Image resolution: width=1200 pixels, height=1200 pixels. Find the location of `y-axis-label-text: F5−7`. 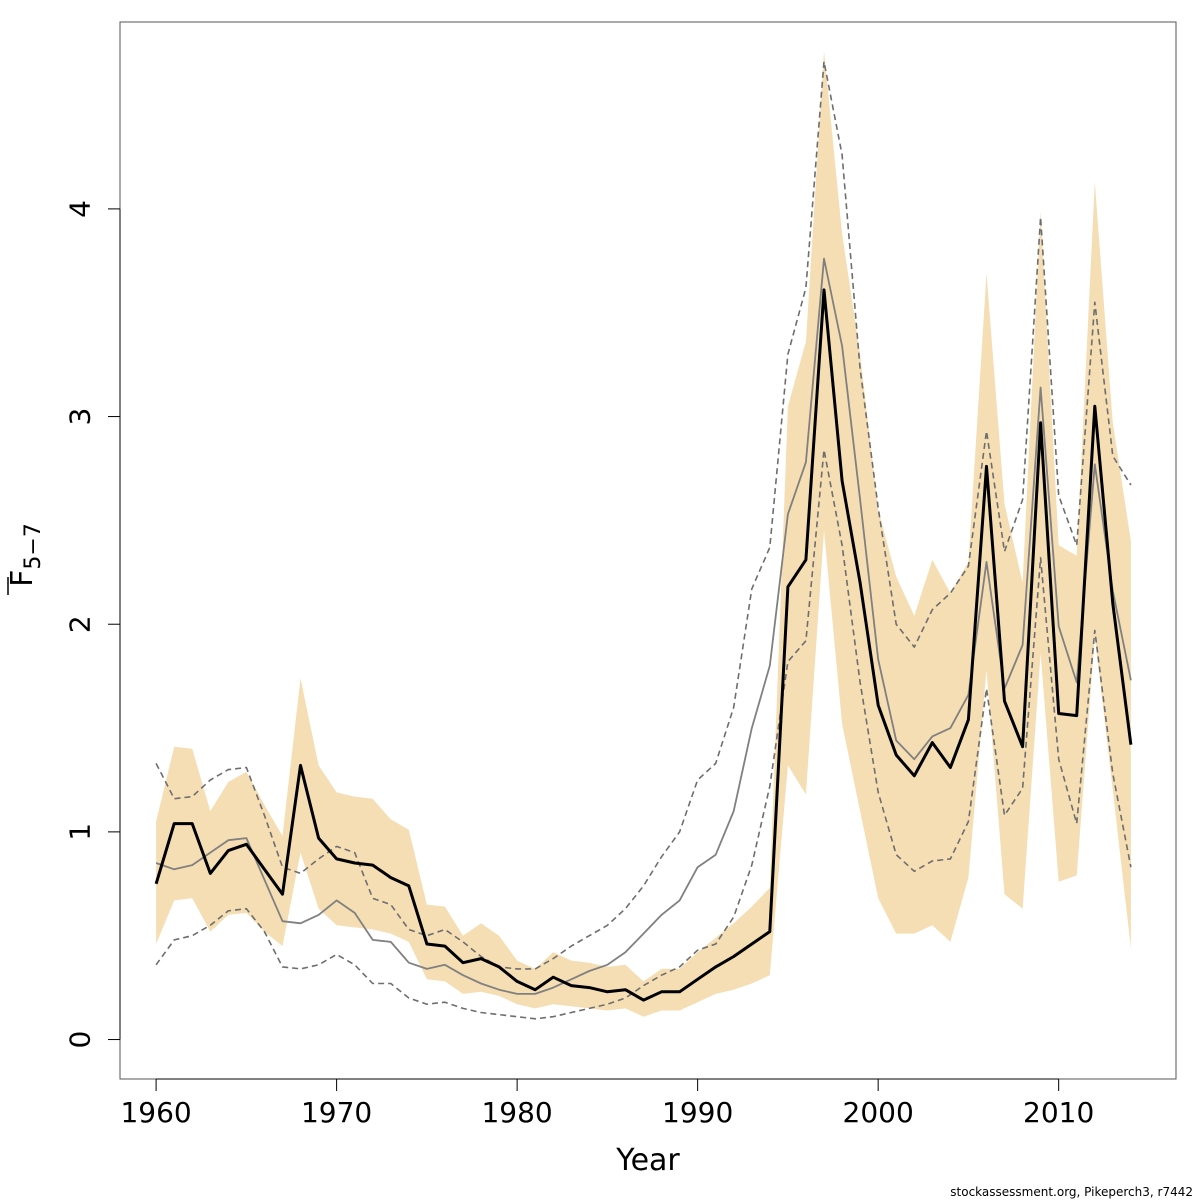

y-axis-label-text: F5−7 is located at coordinates (25, 555).